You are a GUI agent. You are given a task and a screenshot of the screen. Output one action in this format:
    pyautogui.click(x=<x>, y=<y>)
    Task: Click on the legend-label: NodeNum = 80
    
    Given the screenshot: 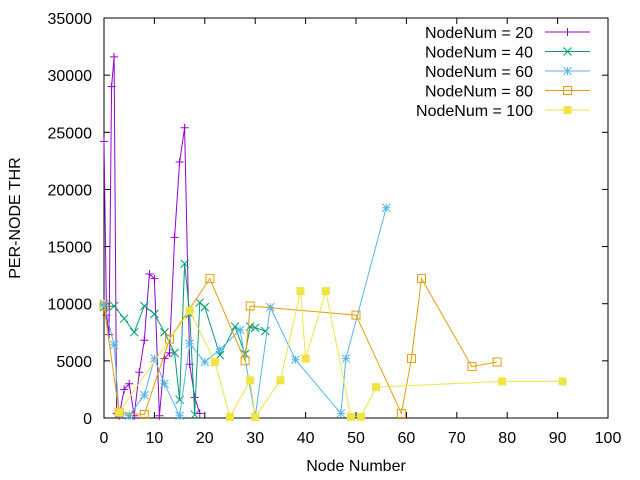 What is the action you would take?
    pyautogui.click(x=479, y=92)
    